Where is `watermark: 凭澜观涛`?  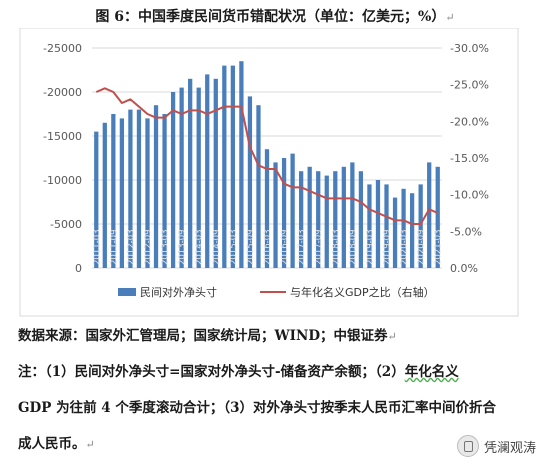
watermark: 凭澜观涛 is located at coordinates (496, 446).